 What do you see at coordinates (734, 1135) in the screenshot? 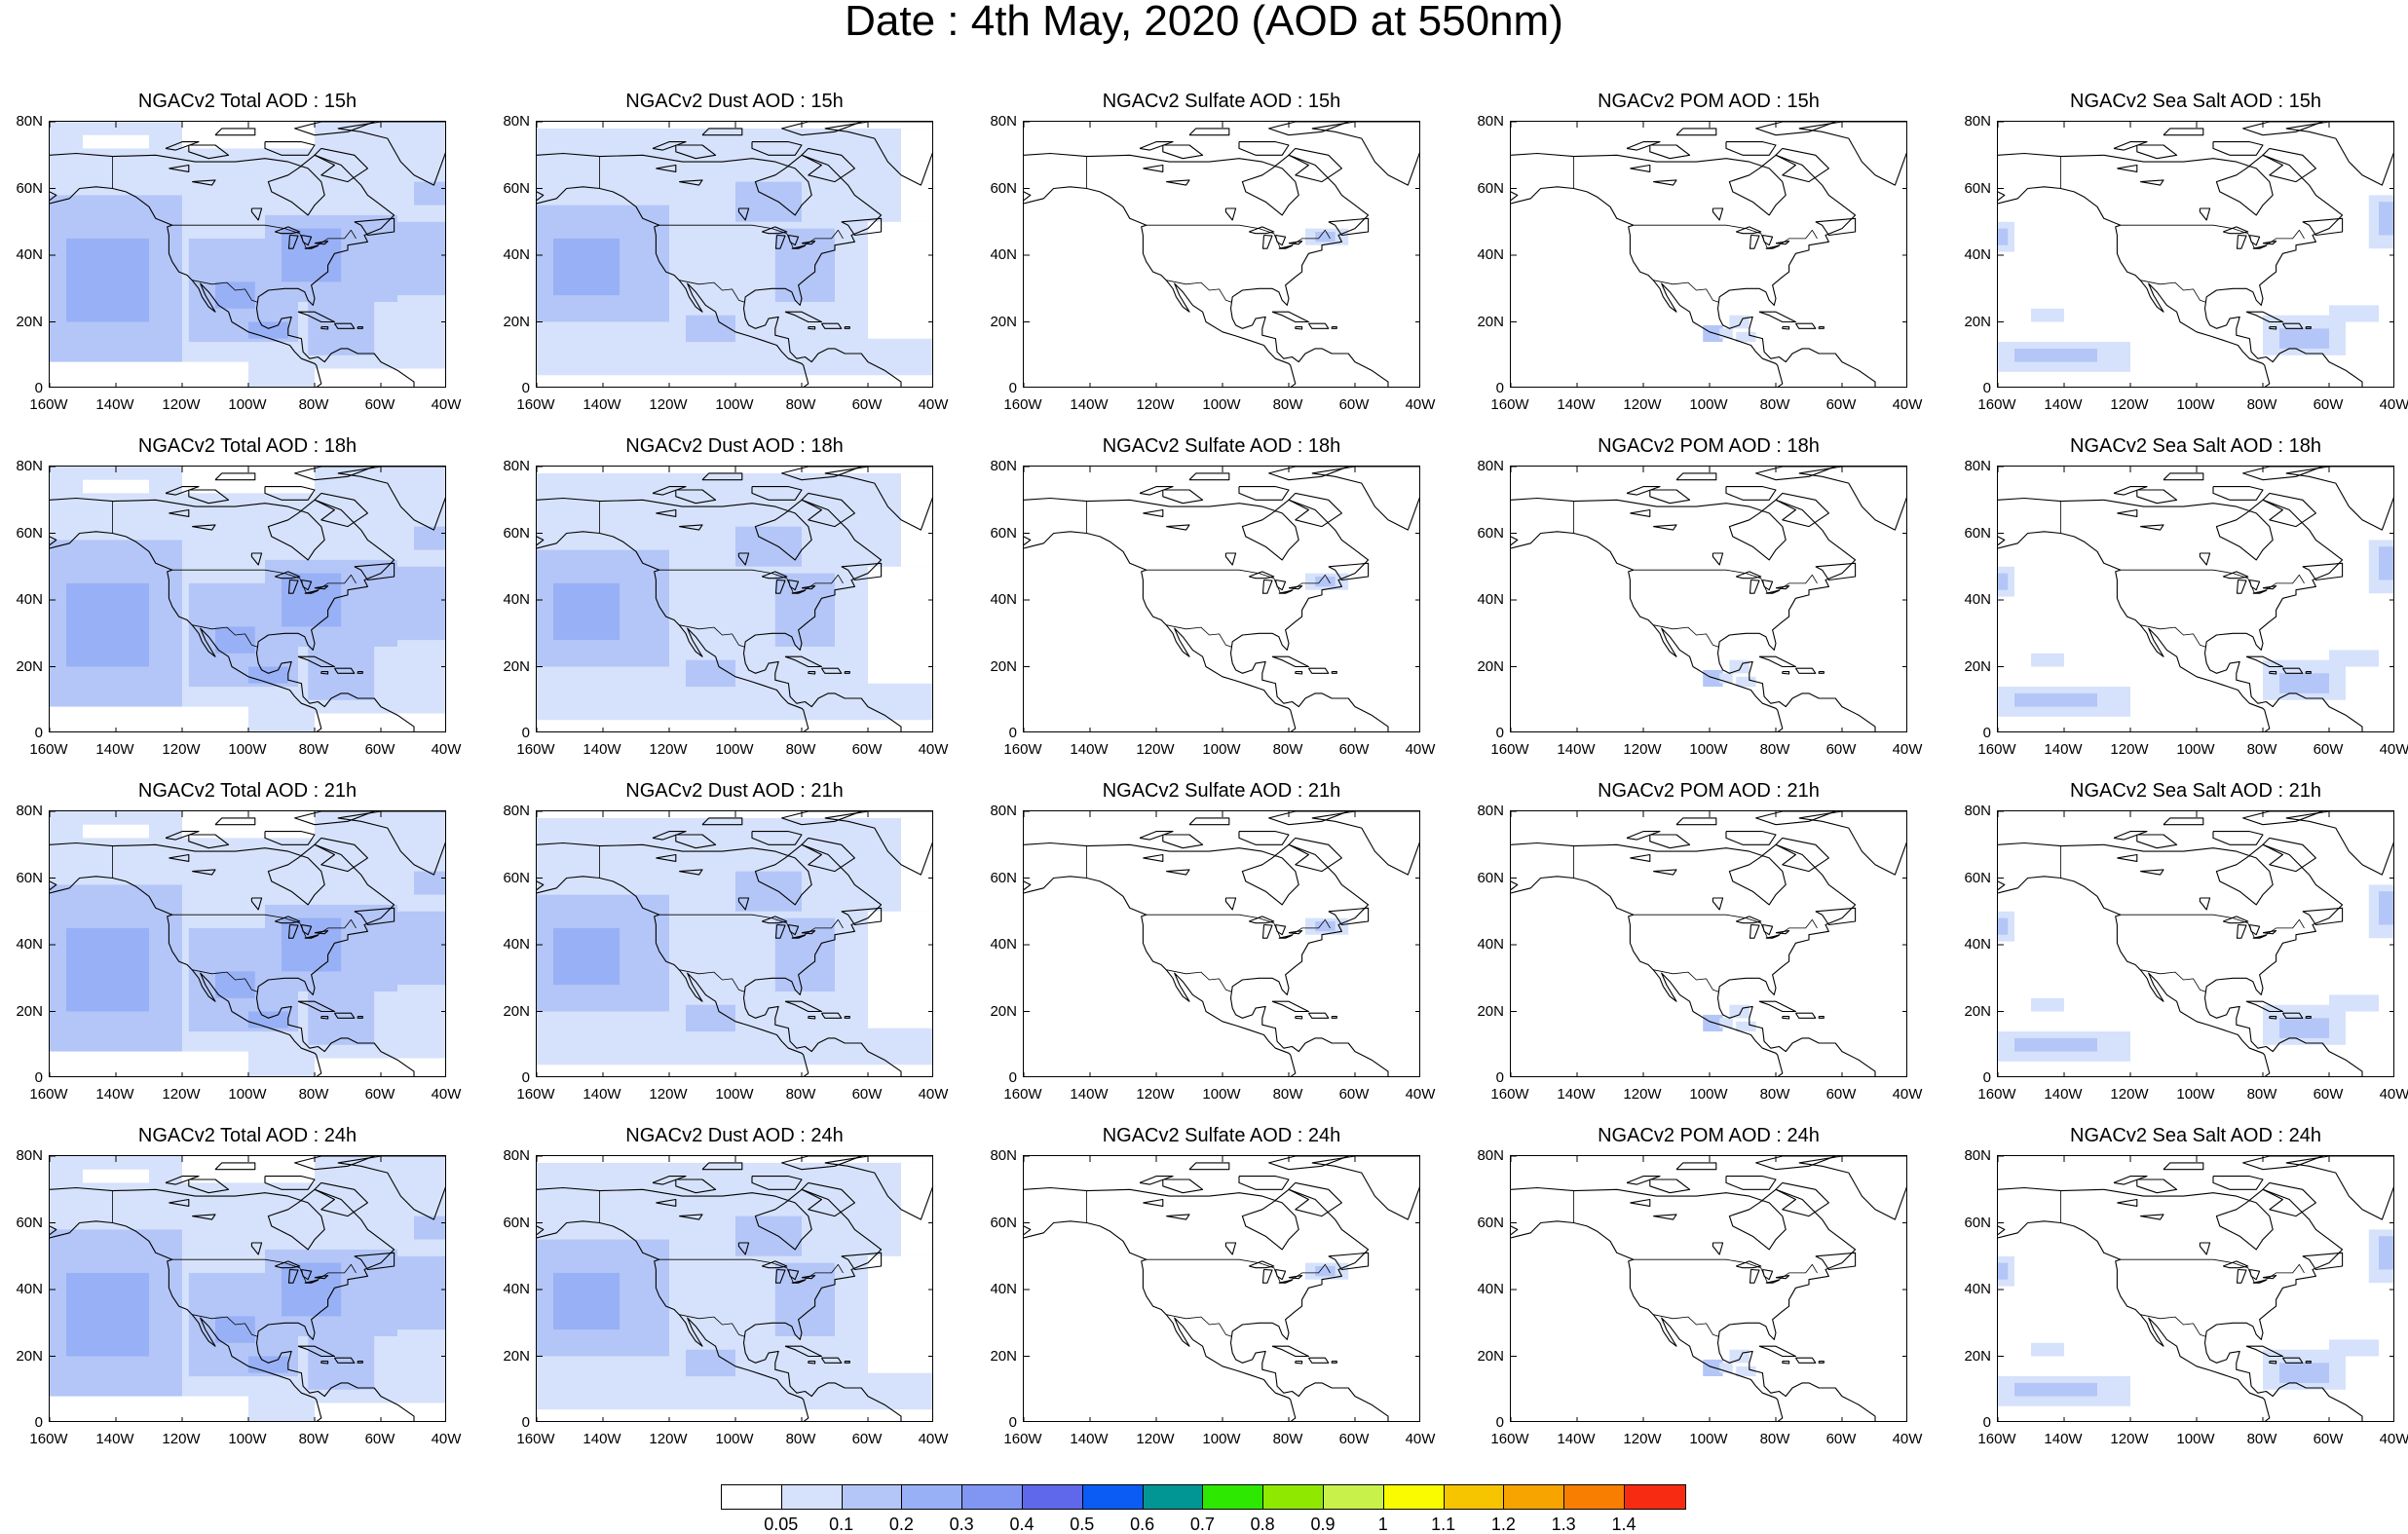
I see `panel-title: NGACv2 Dust AOD : 24h` at bounding box center [734, 1135].